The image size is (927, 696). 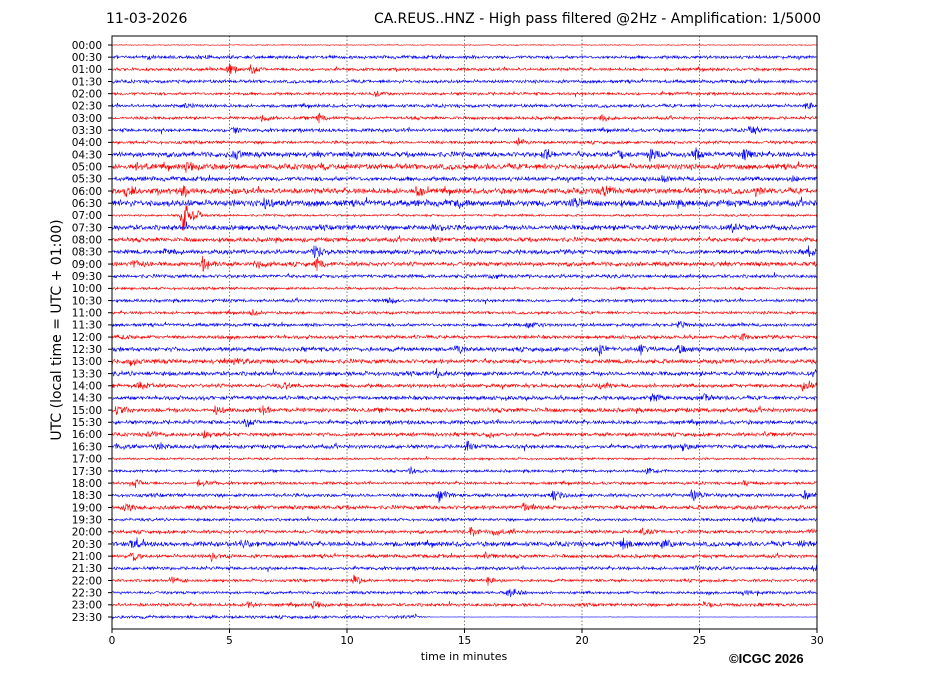 What do you see at coordinates (87, 484) in the screenshot?
I see `y-tick-label: 18:00` at bounding box center [87, 484].